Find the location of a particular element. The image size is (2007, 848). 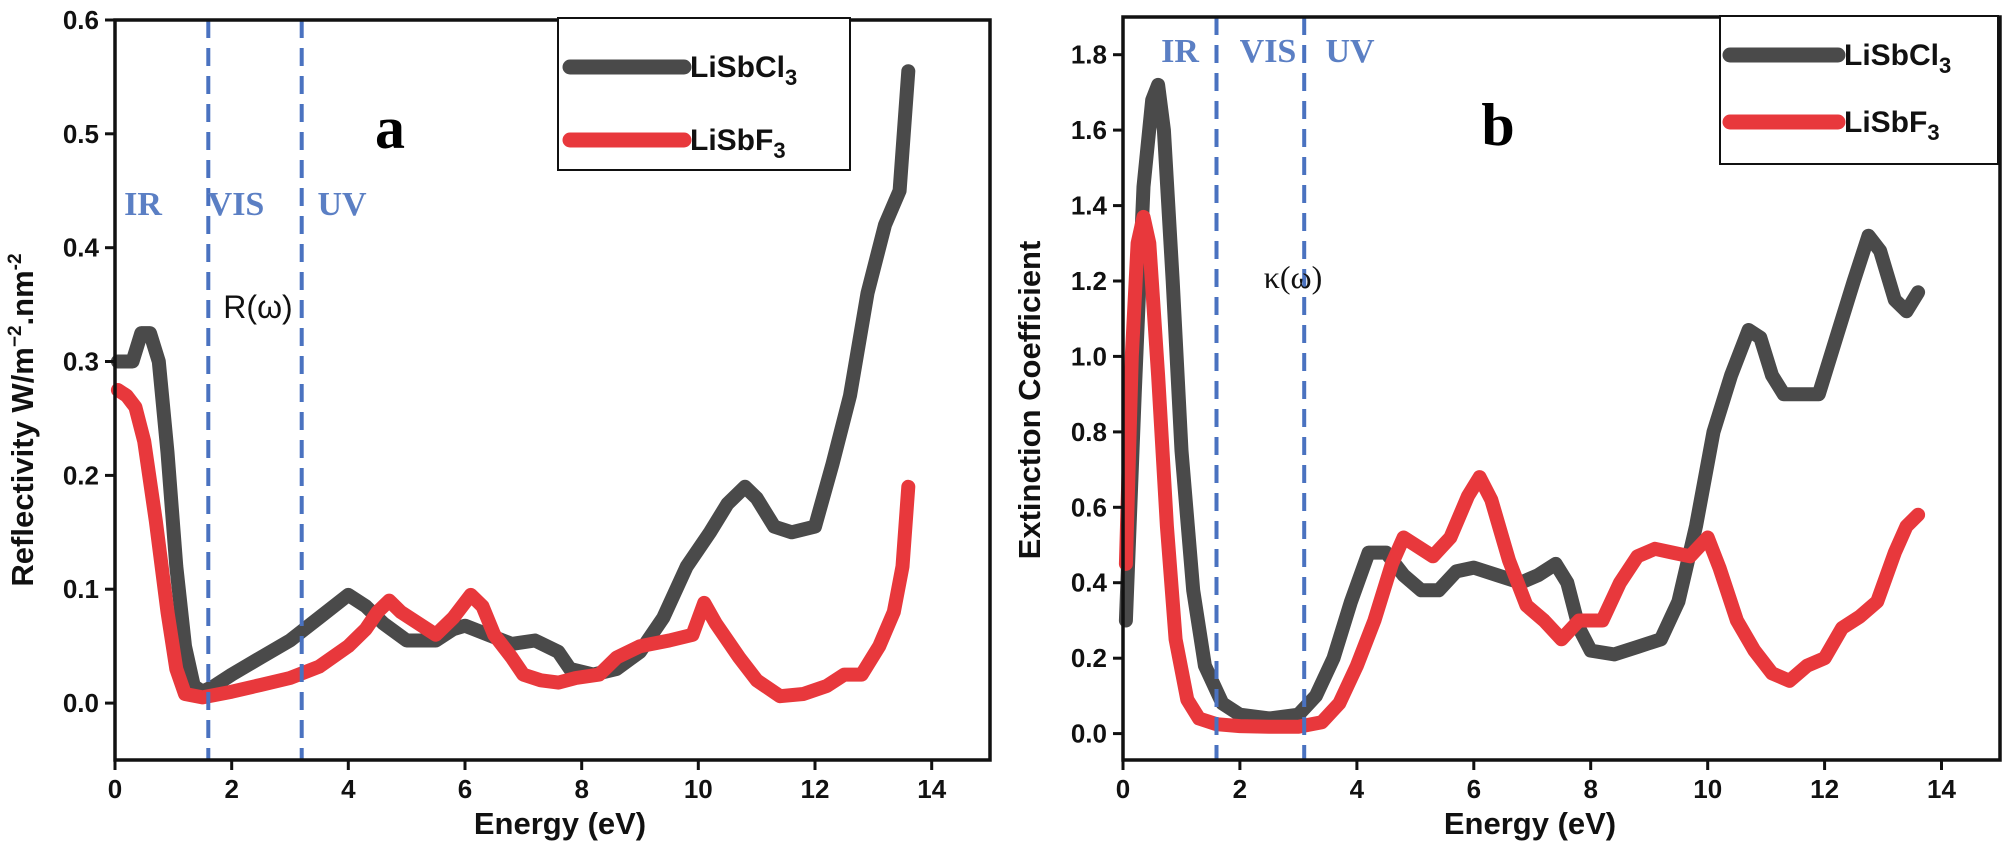

panel-b-y-tick-label: 0.8 is located at coordinates (1089, 432).